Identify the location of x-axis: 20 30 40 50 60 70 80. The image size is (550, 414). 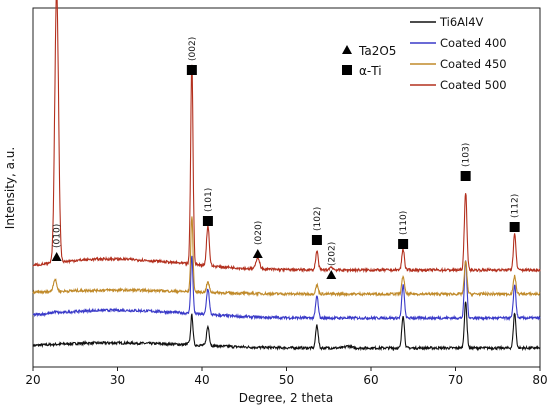
(286, 377).